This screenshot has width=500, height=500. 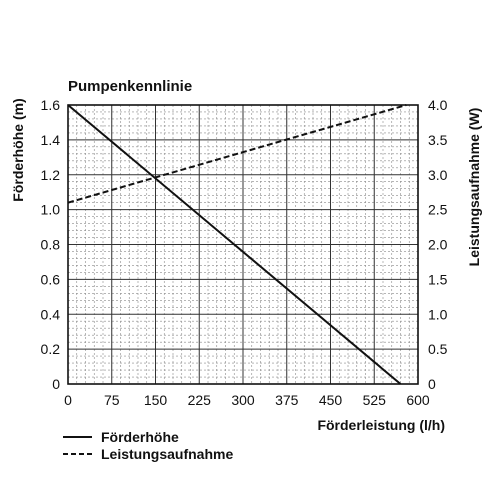 I want to click on right-y-tick-label: 1.5, so click(x=438, y=279).